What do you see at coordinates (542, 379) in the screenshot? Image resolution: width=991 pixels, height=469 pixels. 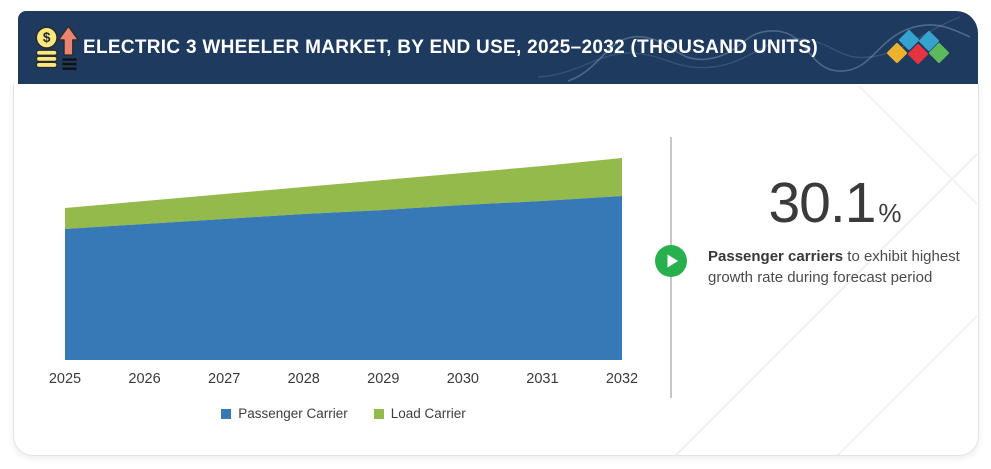 I see `x-tick-2031: 2031` at bounding box center [542, 379].